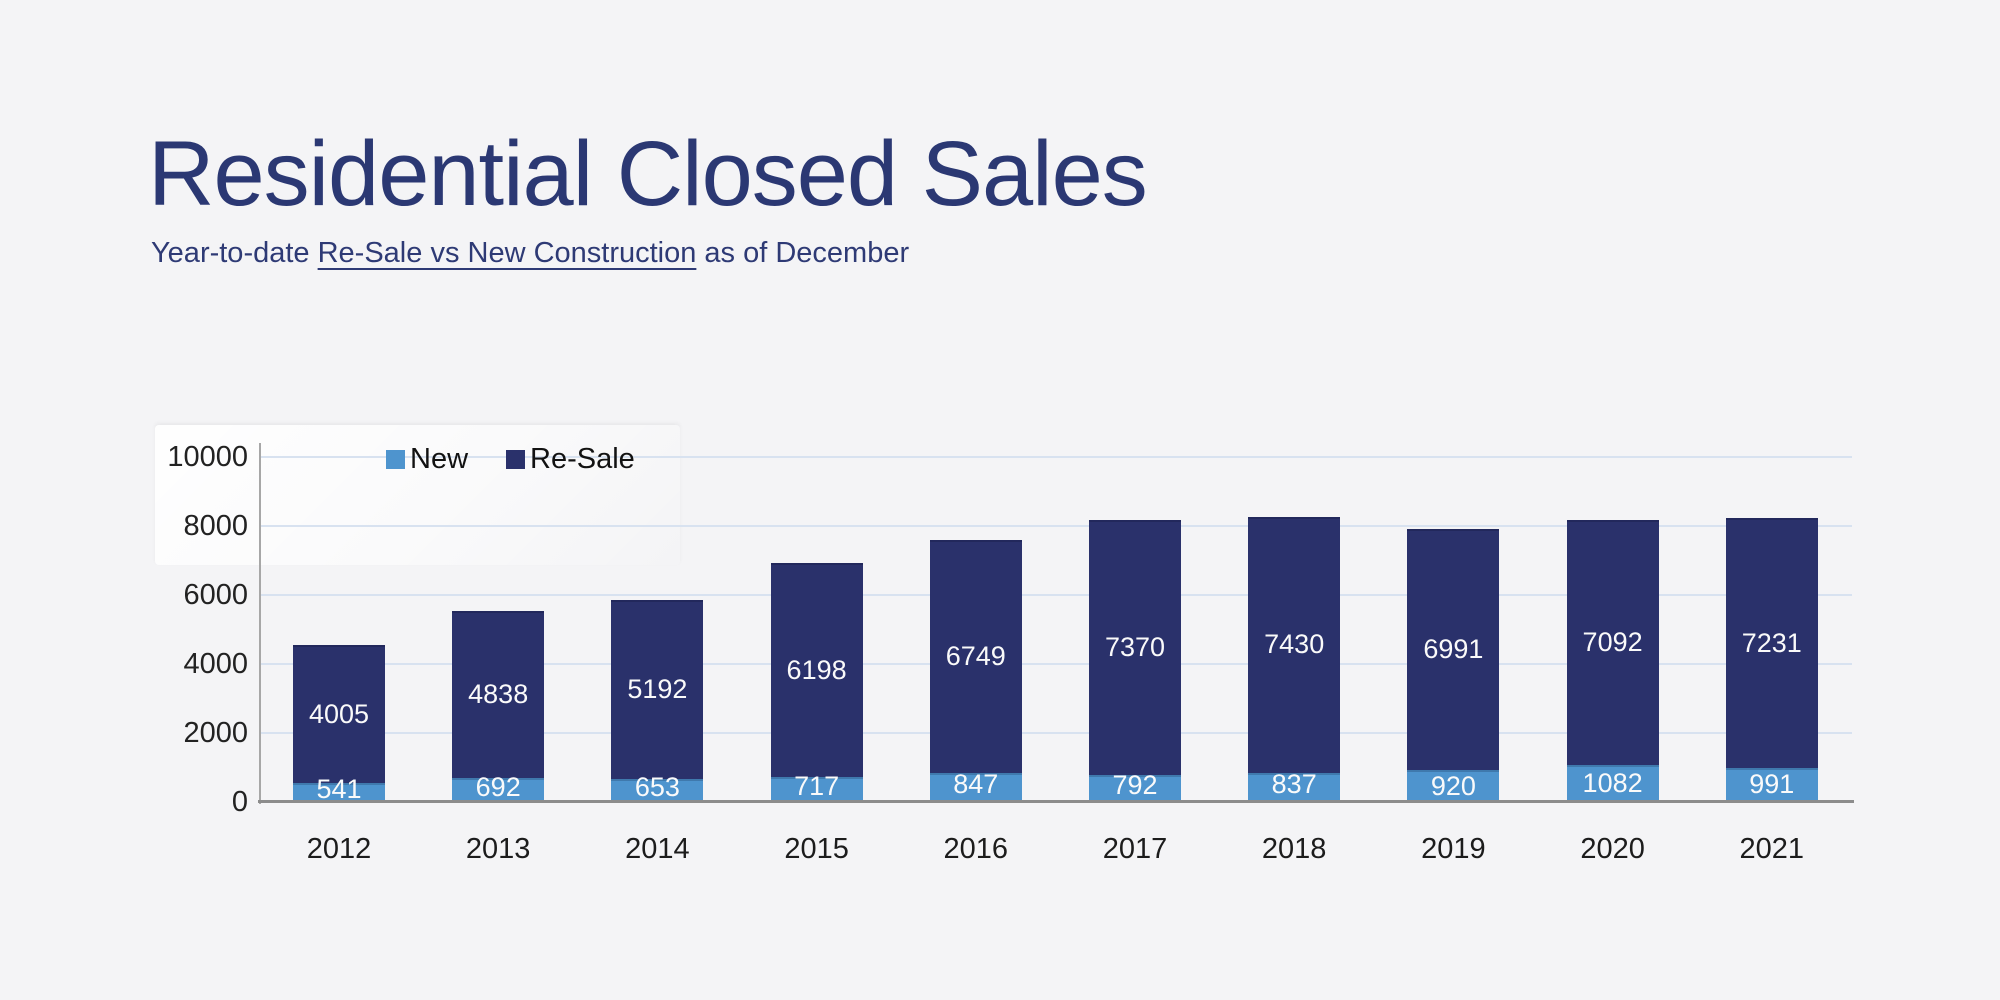  What do you see at coordinates (239, 802) in the screenshot?
I see `y-axis-tick-0: 0` at bounding box center [239, 802].